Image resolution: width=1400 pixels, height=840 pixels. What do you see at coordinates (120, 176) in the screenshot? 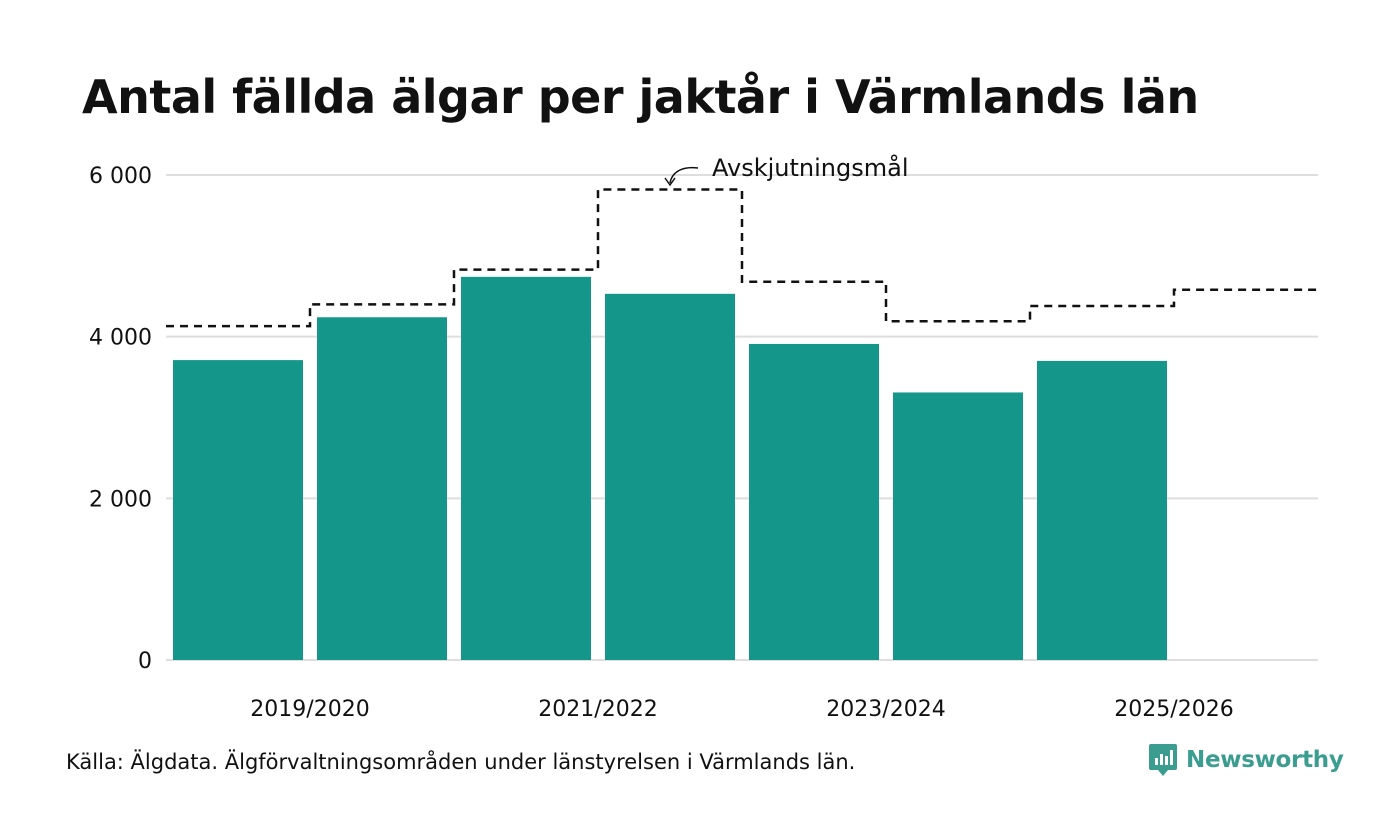
I see `y-tick-label: 6 000` at bounding box center [120, 176].